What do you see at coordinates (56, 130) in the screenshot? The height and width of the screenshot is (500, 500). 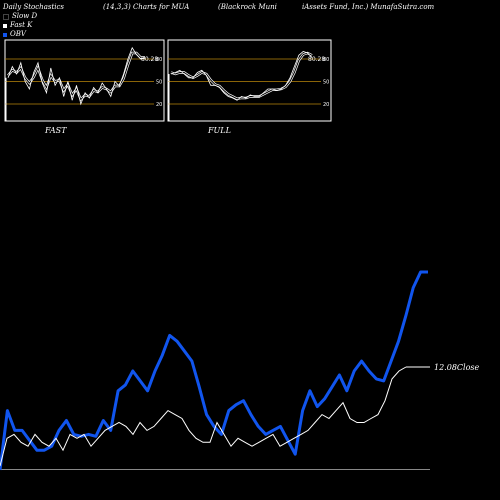 I see `fast-panel-label: FAST` at bounding box center [56, 130].